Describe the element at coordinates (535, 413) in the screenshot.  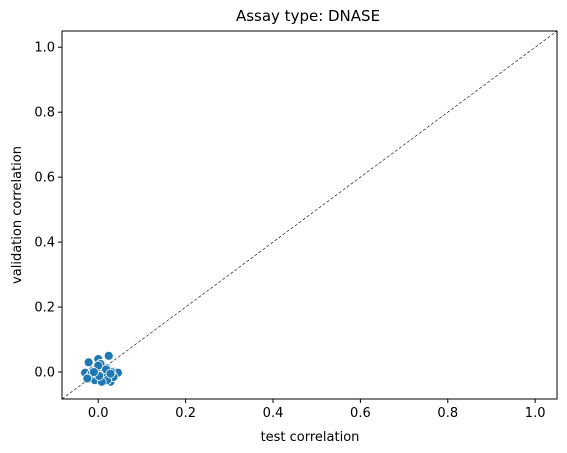
I see `x-tick-label: 1.0` at that location.